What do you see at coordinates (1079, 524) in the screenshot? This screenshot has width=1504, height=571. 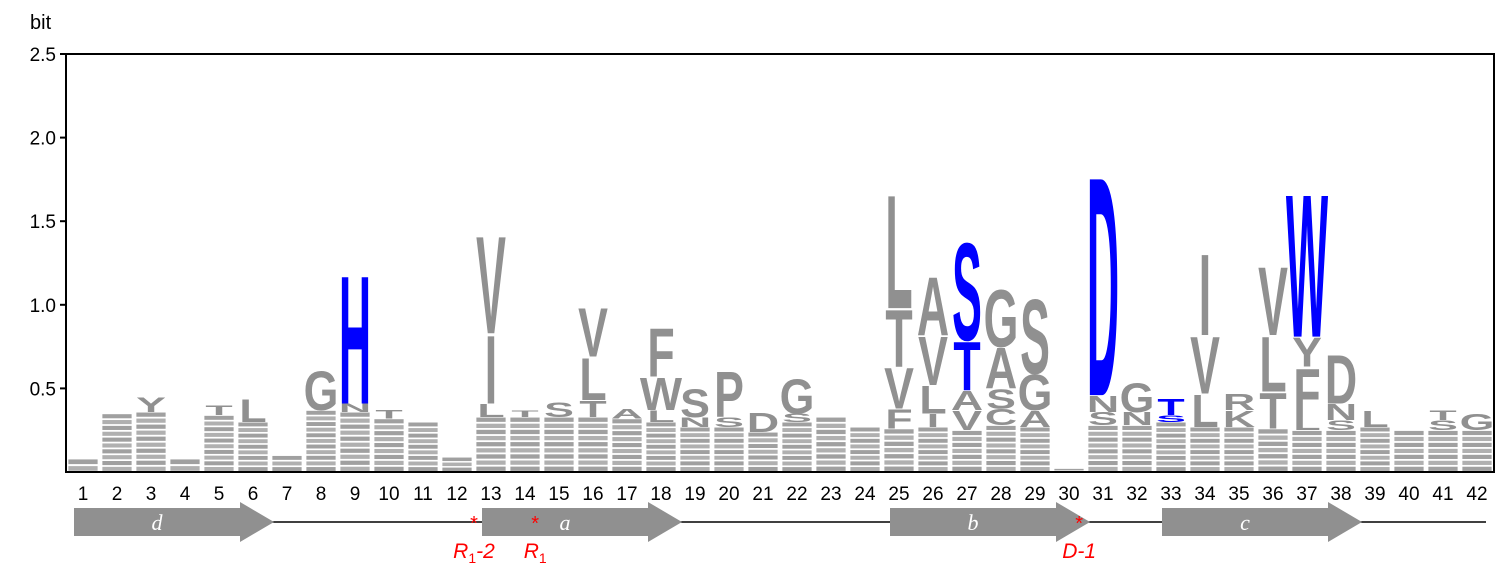 I see `annotation-marker-2: *` at bounding box center [1079, 524].